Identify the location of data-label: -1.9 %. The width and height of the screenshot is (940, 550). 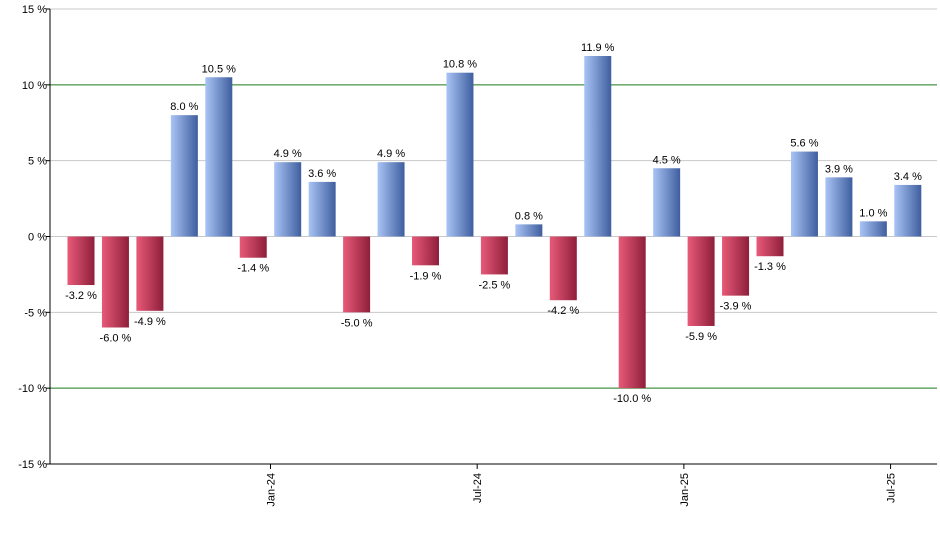
(426, 276).